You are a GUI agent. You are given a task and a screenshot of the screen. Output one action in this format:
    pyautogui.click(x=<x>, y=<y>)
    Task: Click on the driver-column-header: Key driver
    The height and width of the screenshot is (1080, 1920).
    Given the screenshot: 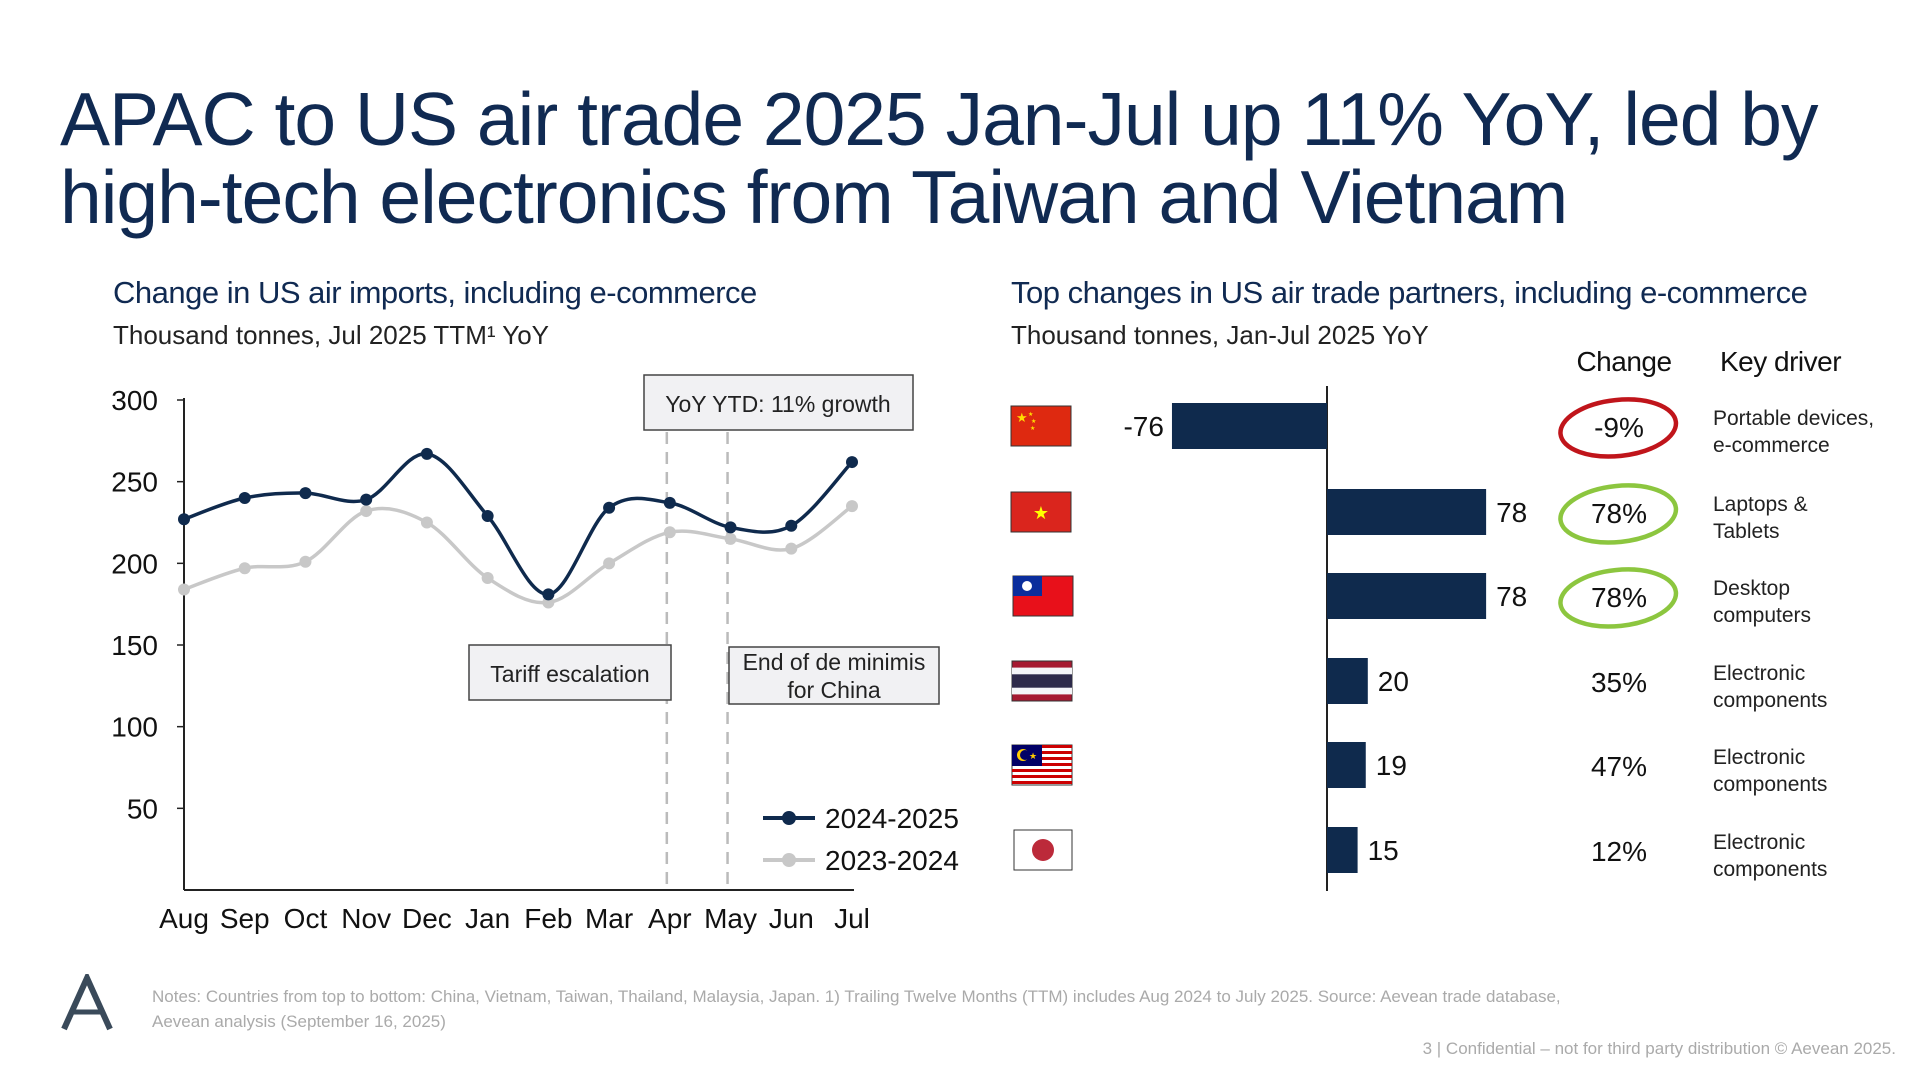 What is the action you would take?
    pyautogui.click(x=1781, y=361)
    